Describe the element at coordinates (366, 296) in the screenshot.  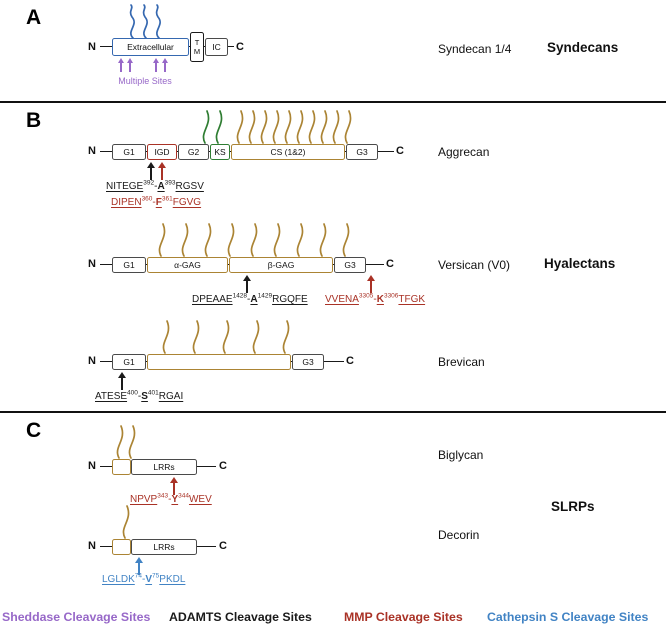
I see `site-pos: 3305` at that location.